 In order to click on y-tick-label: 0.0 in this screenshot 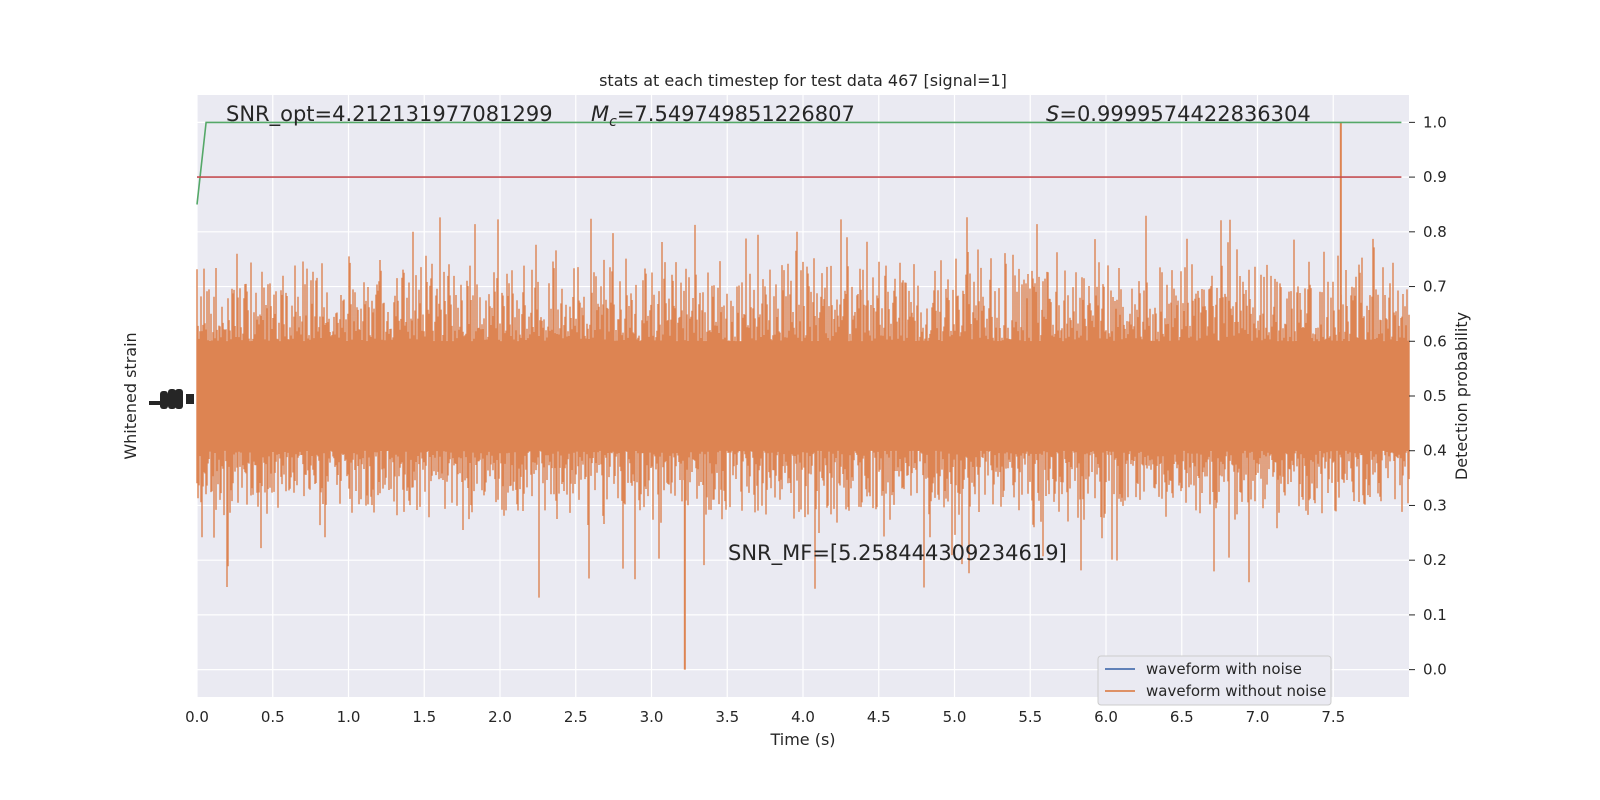, I will do `click(1435, 670)`.